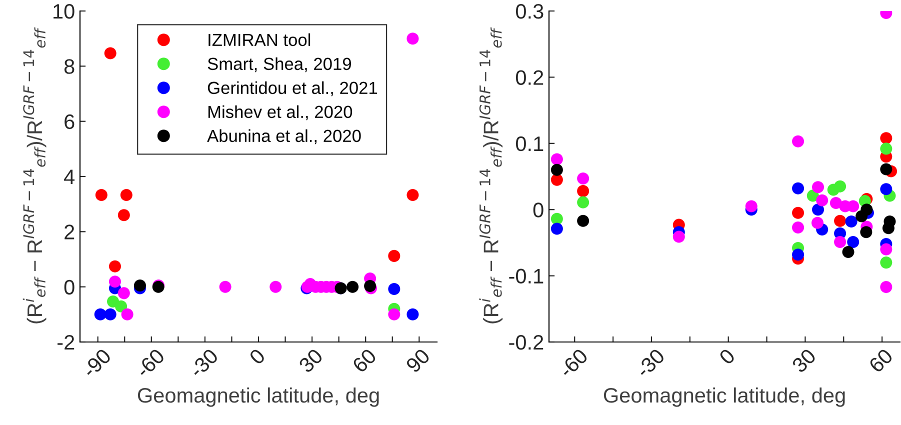 The height and width of the screenshot is (425, 901). Describe the element at coordinates (526, 276) in the screenshot. I see `y-tick-label: -0.1` at that location.